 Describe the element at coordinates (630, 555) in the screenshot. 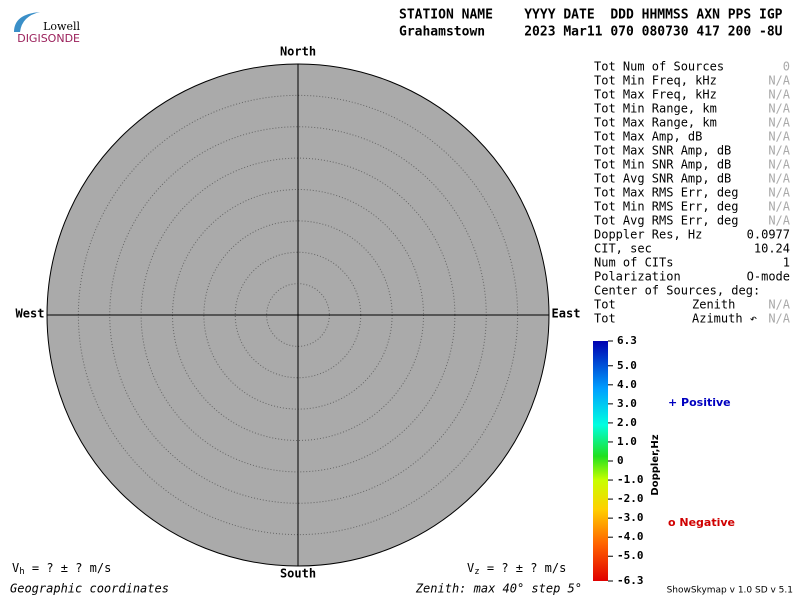

I see `colorbar-tick-label: -5.0` at that location.